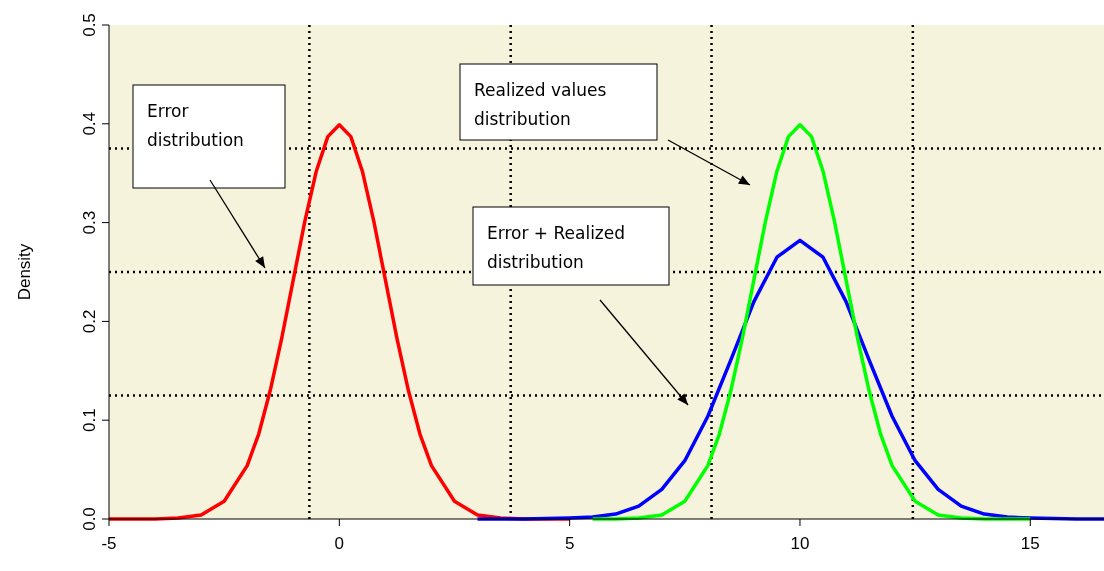 Image resolution: width=1104 pixels, height=571 pixels. Describe the element at coordinates (89, 222) in the screenshot. I see `y-tick-label: 0.3` at that location.